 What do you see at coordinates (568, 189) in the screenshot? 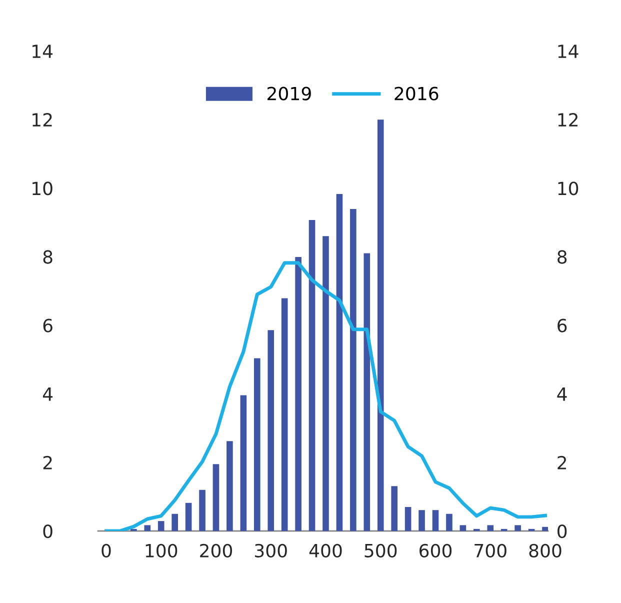
I see `y2-tick-label: 10` at bounding box center [568, 189].